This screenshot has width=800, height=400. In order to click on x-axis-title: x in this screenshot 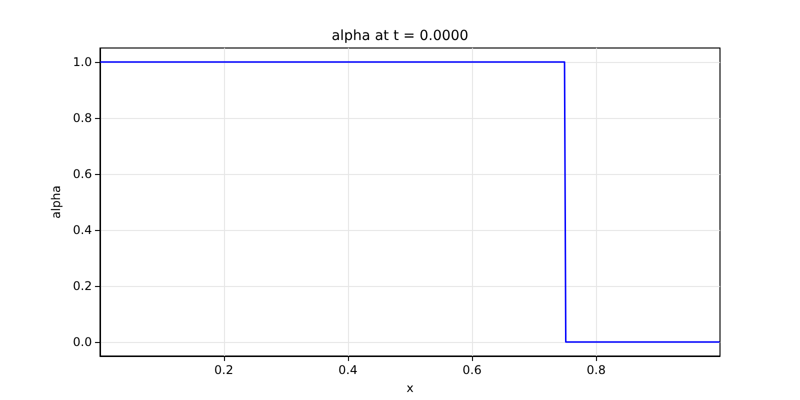, I will do `click(410, 388)`.